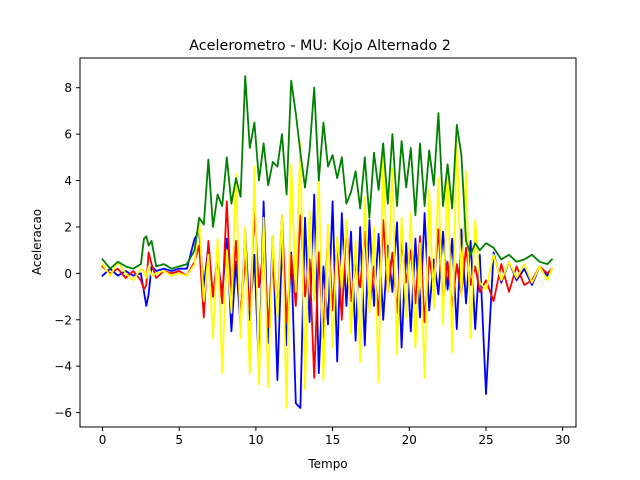 The height and width of the screenshot is (480, 640). I want to click on x-tick-label: 30, so click(562, 440).